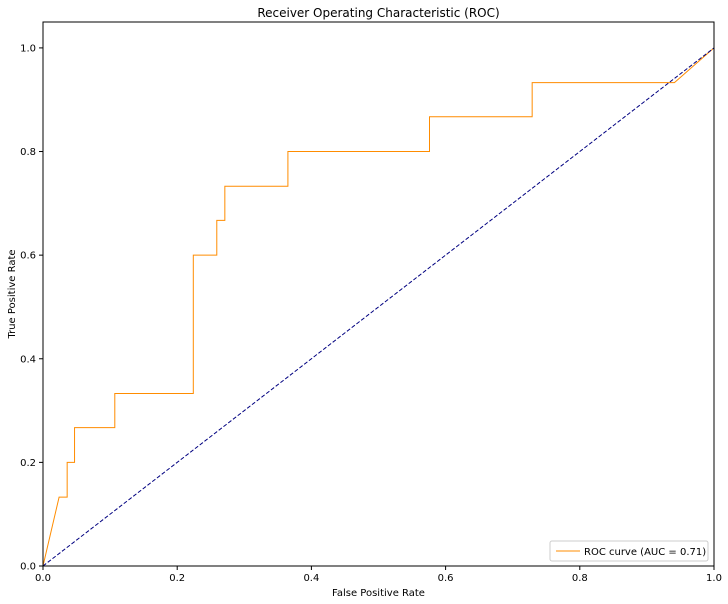 The height and width of the screenshot is (604, 728). What do you see at coordinates (378, 593) in the screenshot?
I see `x-axis-label: False Positive Rate` at bounding box center [378, 593].